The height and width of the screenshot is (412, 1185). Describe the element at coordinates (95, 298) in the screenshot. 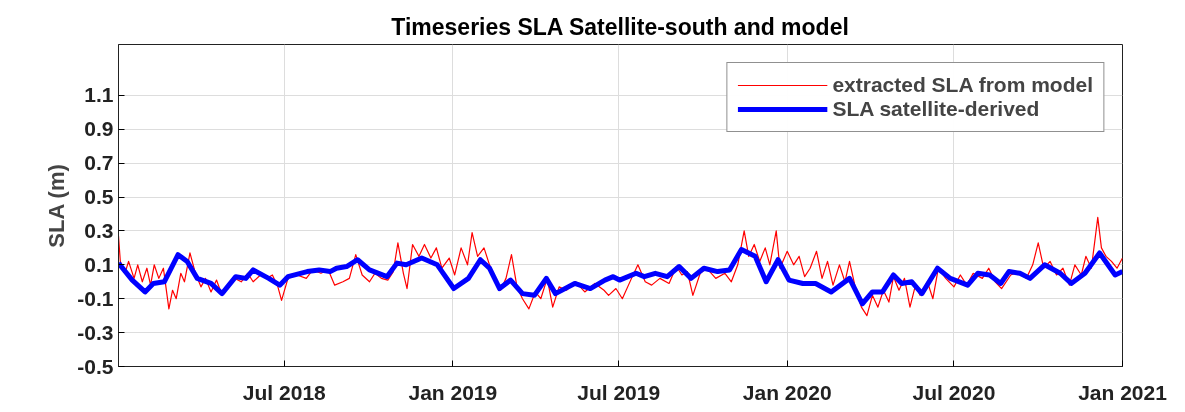

I see `y-tick-label: -0.1` at that location.